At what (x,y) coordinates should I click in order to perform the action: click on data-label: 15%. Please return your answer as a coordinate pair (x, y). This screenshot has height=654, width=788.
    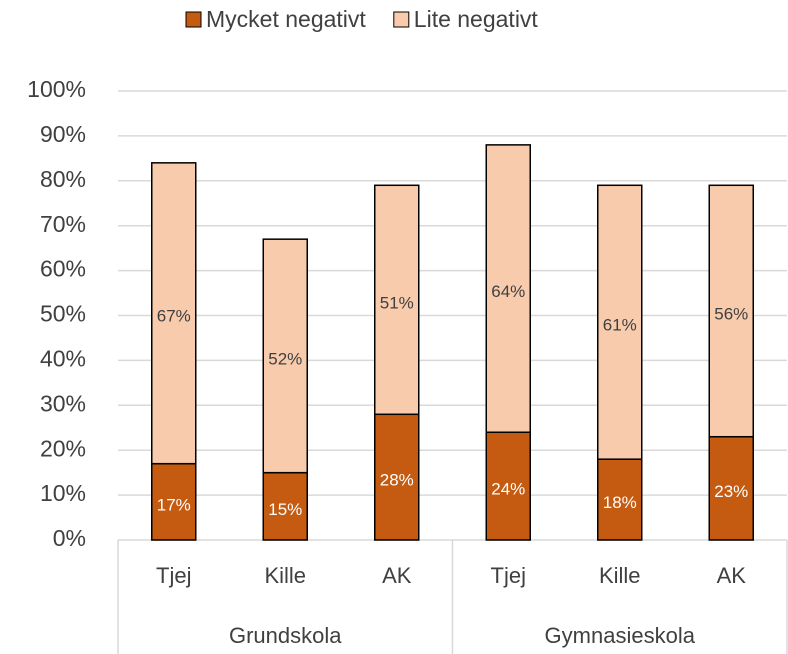
    Looking at the image, I should click on (285, 509).